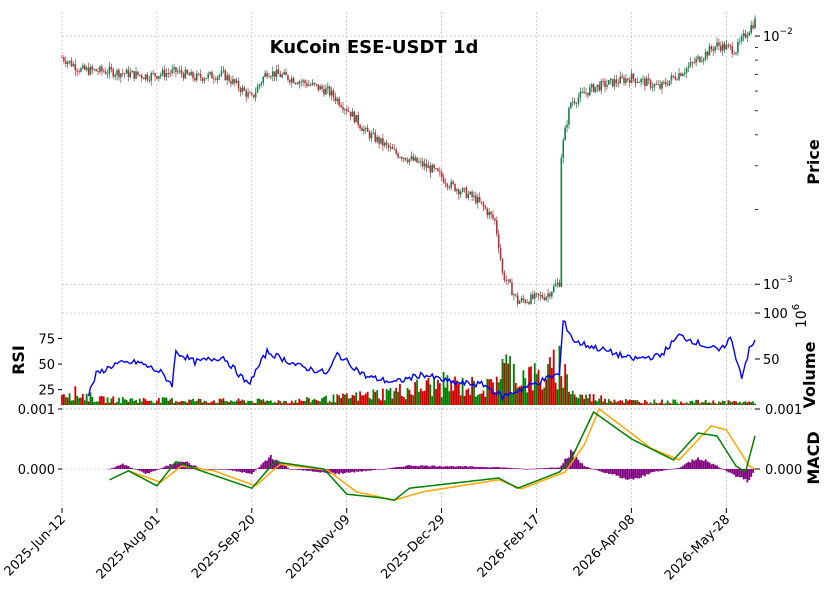  What do you see at coordinates (18, 360) in the screenshot?
I see `rsi-axis-label: RSI` at bounding box center [18, 360].